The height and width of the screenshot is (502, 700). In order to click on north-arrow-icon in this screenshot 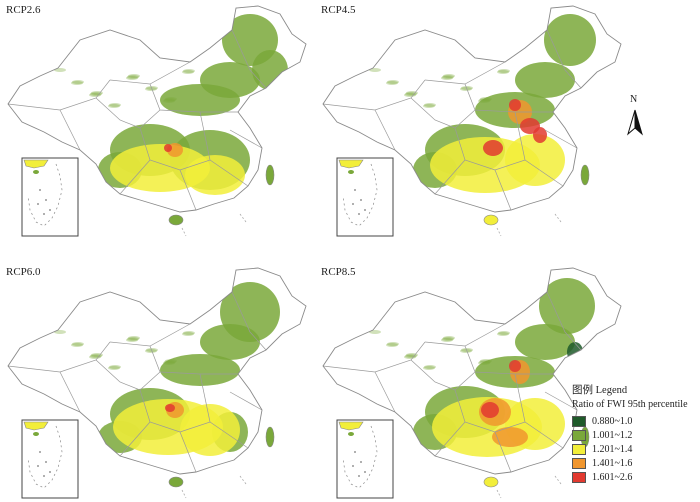, I will do `click(635, 122)`.